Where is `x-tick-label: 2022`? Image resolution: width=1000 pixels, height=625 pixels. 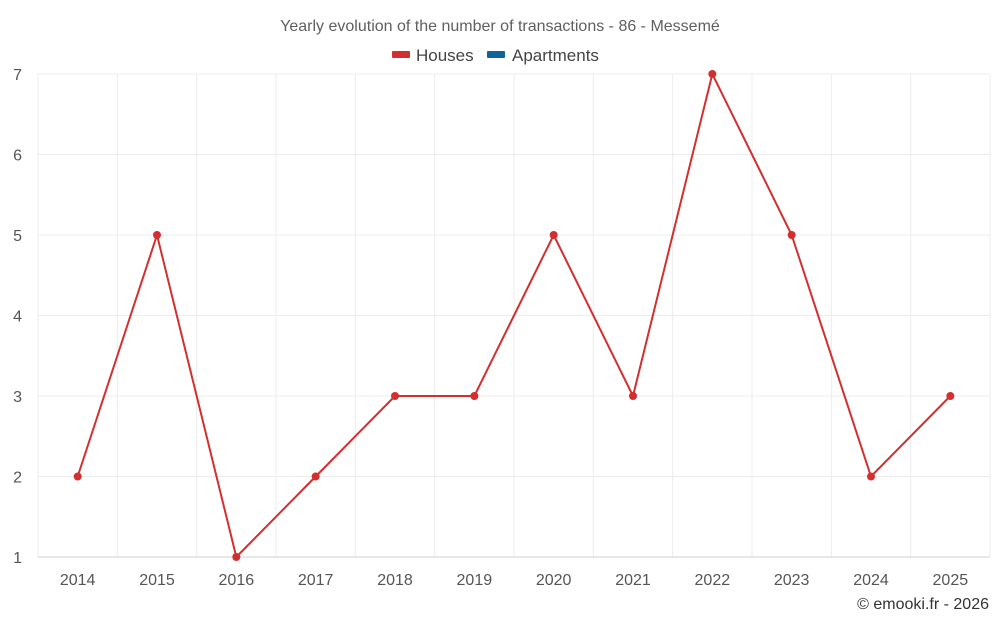 x-tick-label: 2022 is located at coordinates (713, 580).